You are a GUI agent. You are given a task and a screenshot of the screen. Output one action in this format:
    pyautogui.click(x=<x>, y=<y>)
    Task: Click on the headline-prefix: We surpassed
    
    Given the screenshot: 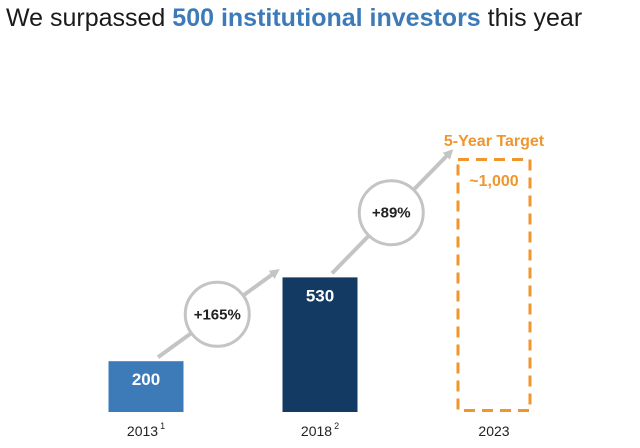 What is the action you would take?
    pyautogui.click(x=89, y=18)
    